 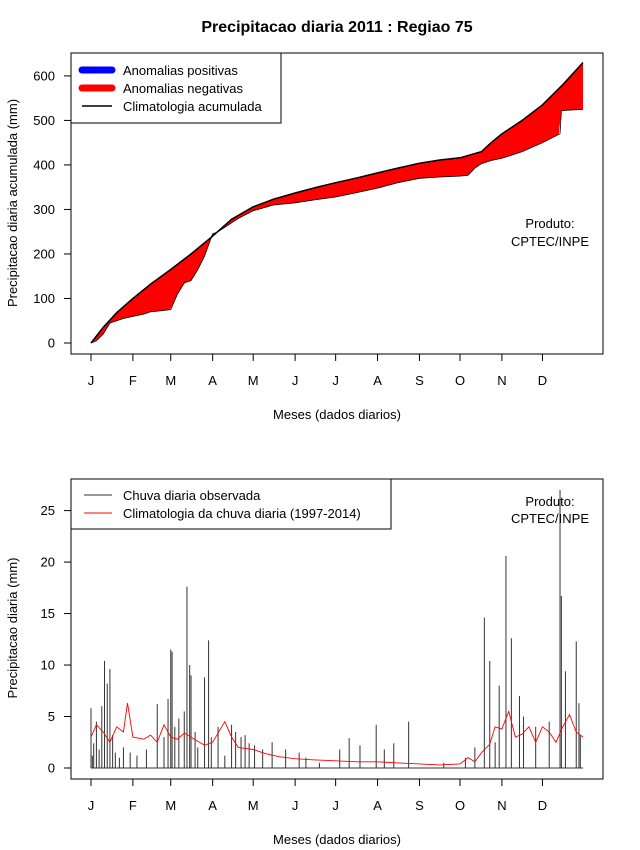 What do you see at coordinates (419, 380) in the screenshot?
I see `x-tick-label: S` at bounding box center [419, 380].